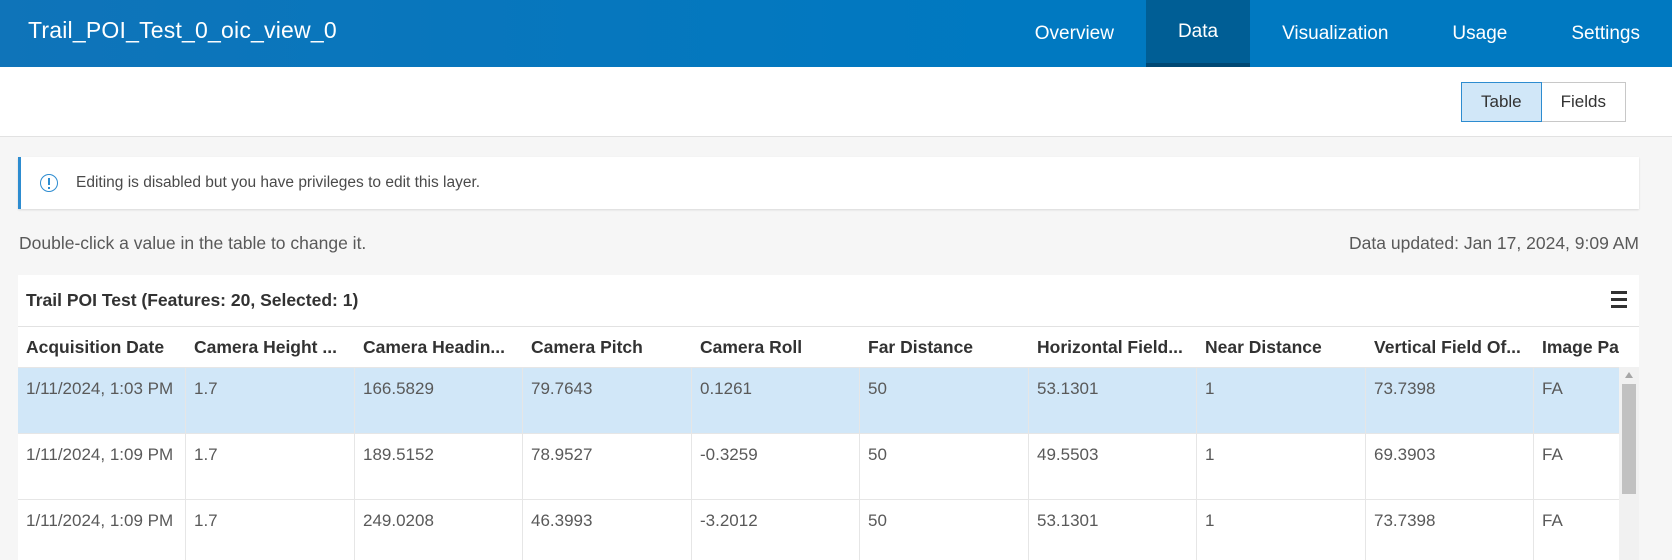 The height and width of the screenshot is (560, 1672). What do you see at coordinates (607, 466) in the screenshot?
I see `table-cell: 78.9527` at bounding box center [607, 466].